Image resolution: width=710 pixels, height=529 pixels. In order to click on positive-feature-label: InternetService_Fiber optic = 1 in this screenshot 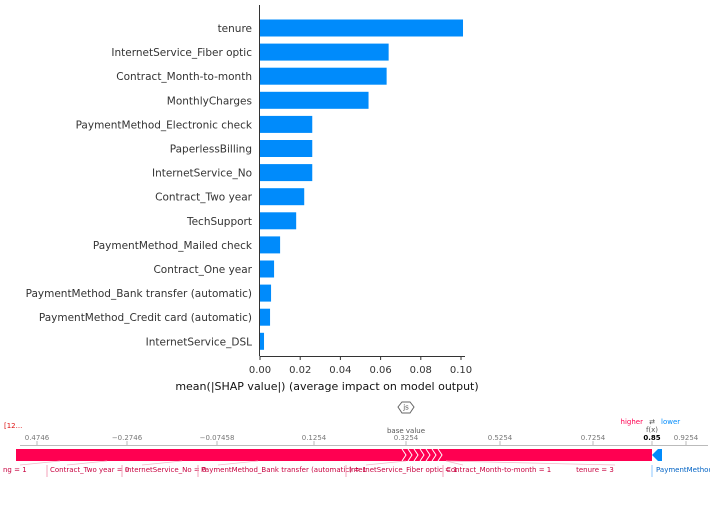, I will do `click(403, 470)`.